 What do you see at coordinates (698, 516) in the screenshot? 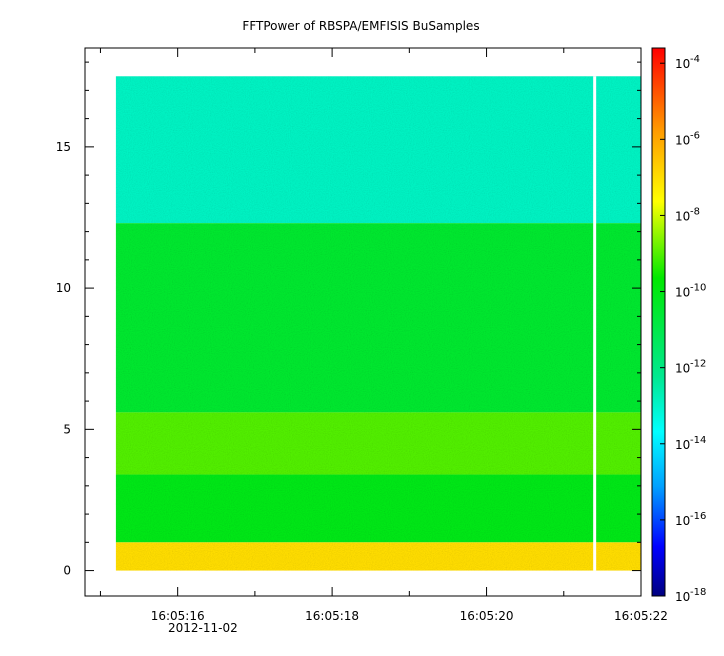
I see `colorbar-tick-exponent: -16` at bounding box center [698, 516].